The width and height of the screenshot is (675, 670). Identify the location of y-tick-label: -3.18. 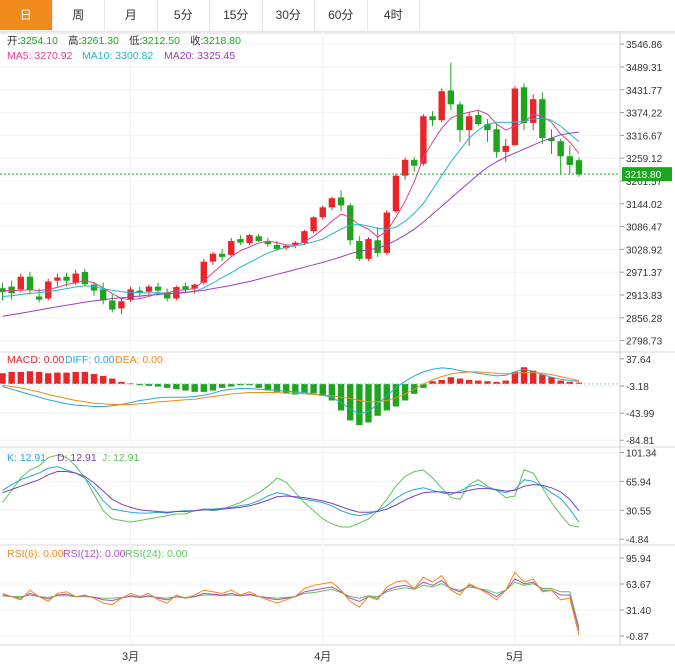
(637, 387).